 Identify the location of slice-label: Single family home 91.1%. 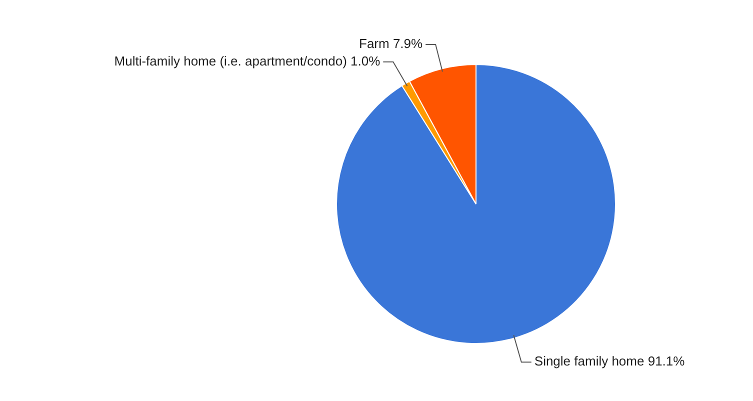
(610, 361).